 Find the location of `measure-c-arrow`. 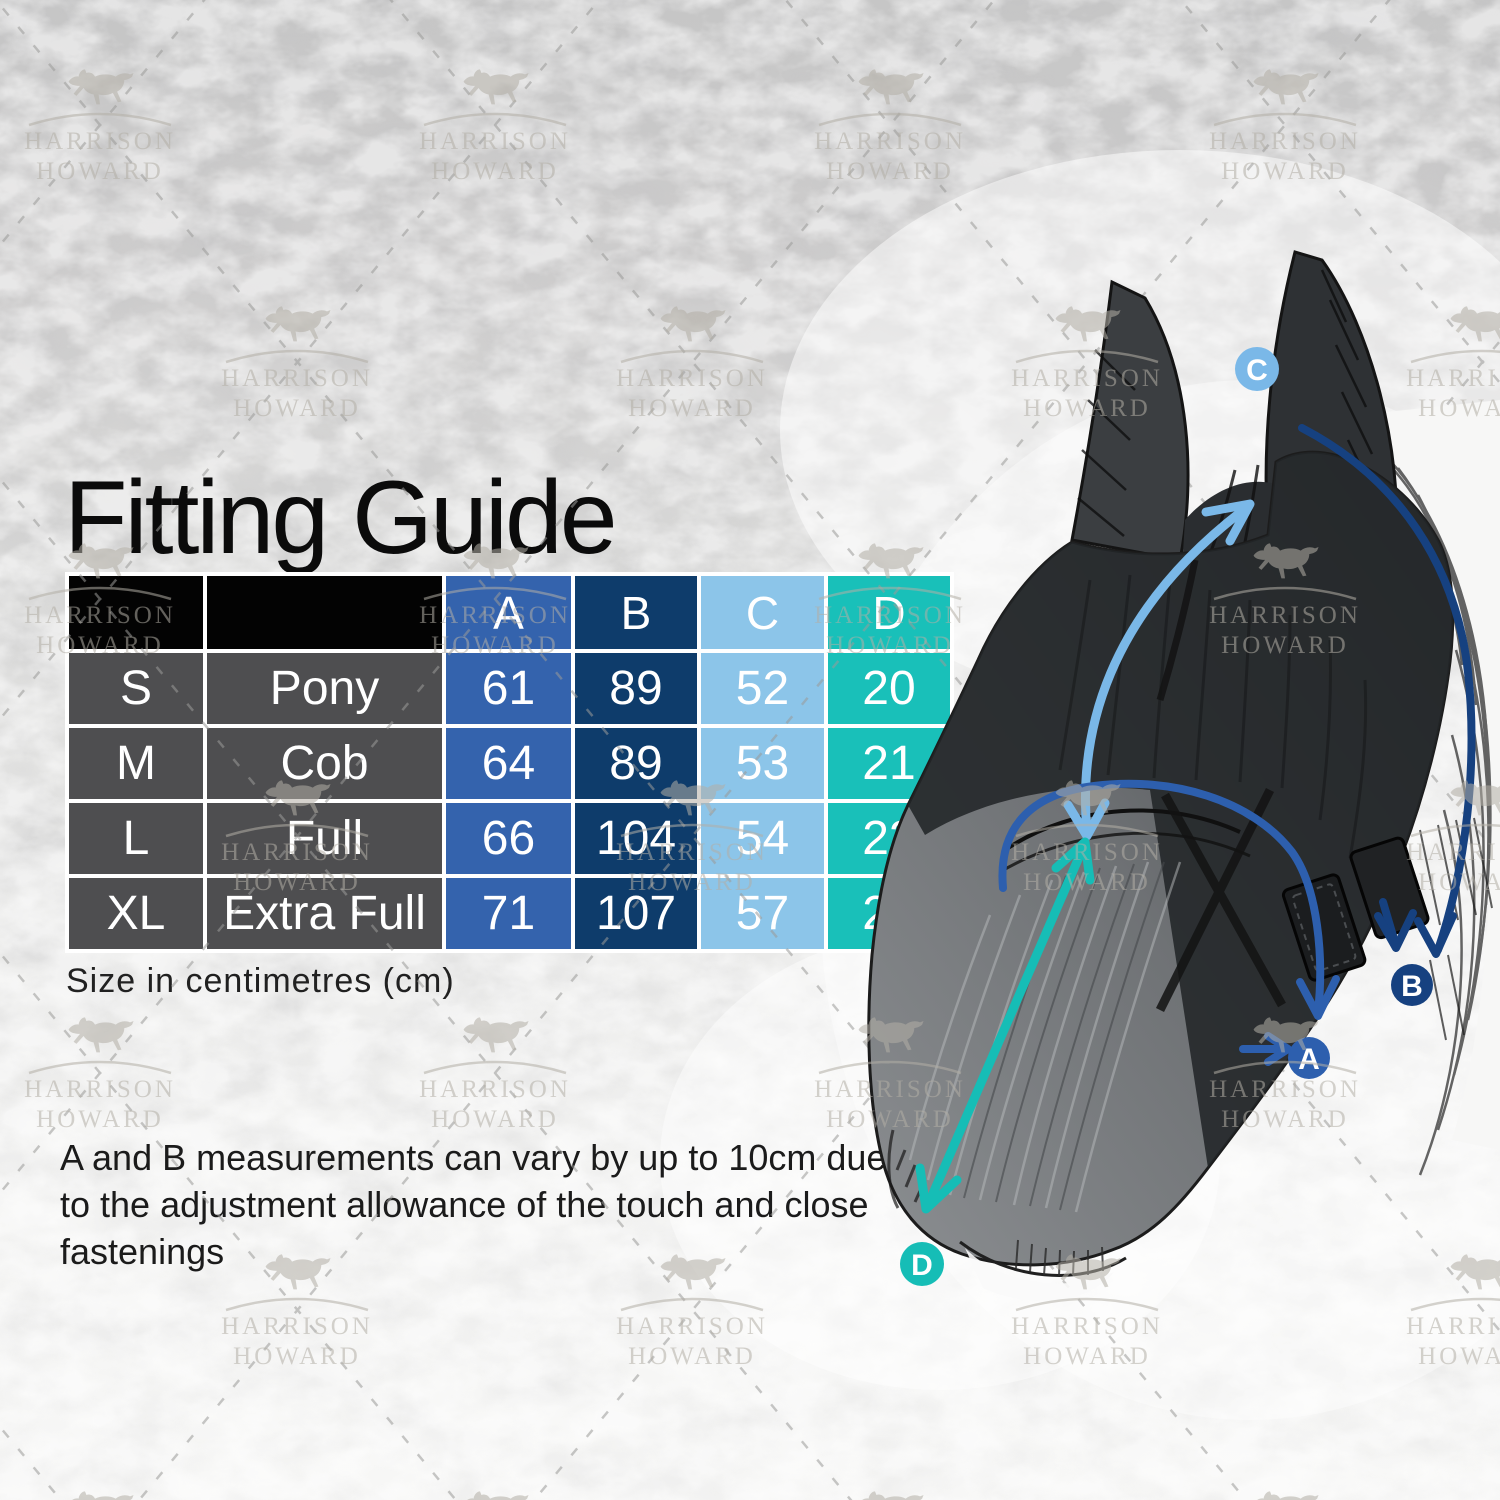

measure-c-arrow is located at coordinates (1159, 670).